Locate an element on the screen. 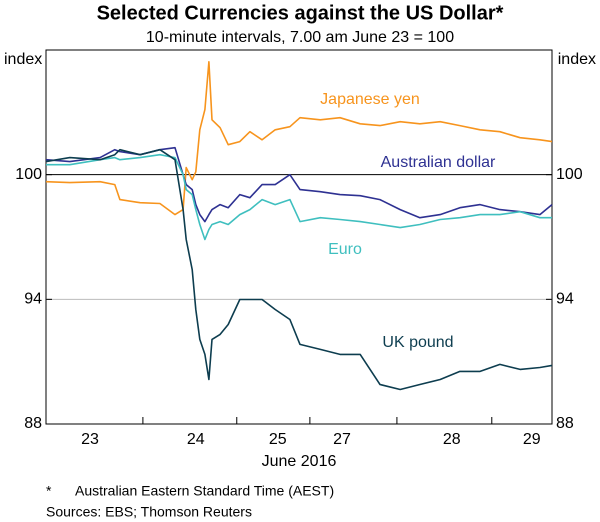  y-axis-label: index is located at coordinates (23, 59).